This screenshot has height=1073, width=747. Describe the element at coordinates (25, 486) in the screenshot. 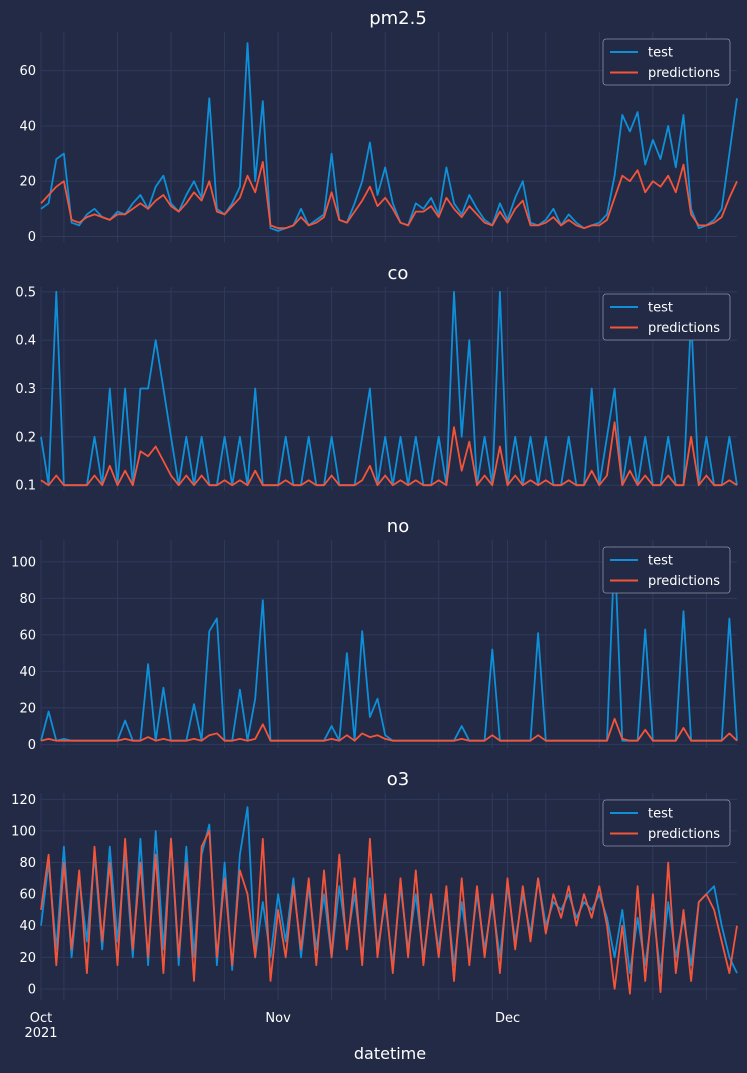

I see `y-tick-label: 0.1` at that location.